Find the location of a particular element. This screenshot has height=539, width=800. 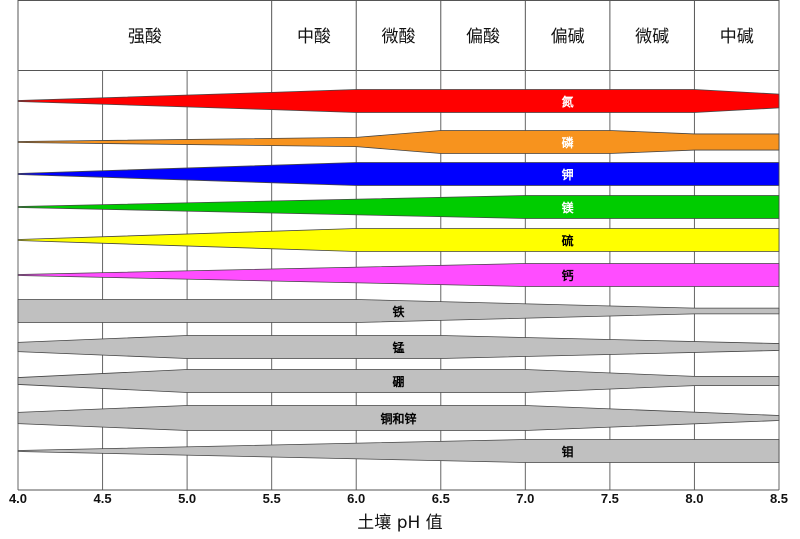

ph-zone-header: 强酸 中酸 微酸 偏酸 偏碱 微碱 中碱 is located at coordinates (398, 35).